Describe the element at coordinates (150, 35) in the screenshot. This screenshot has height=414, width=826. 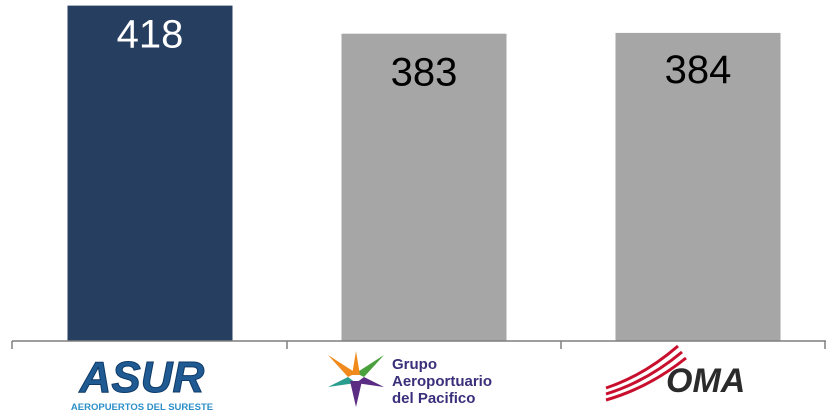
I see `bar-value-label-1: 418` at that location.